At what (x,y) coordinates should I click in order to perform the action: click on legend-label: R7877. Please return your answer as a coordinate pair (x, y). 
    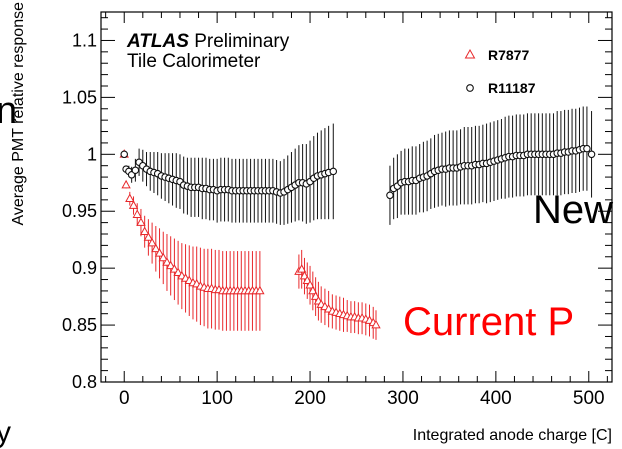
    Looking at the image, I should click on (508, 55).